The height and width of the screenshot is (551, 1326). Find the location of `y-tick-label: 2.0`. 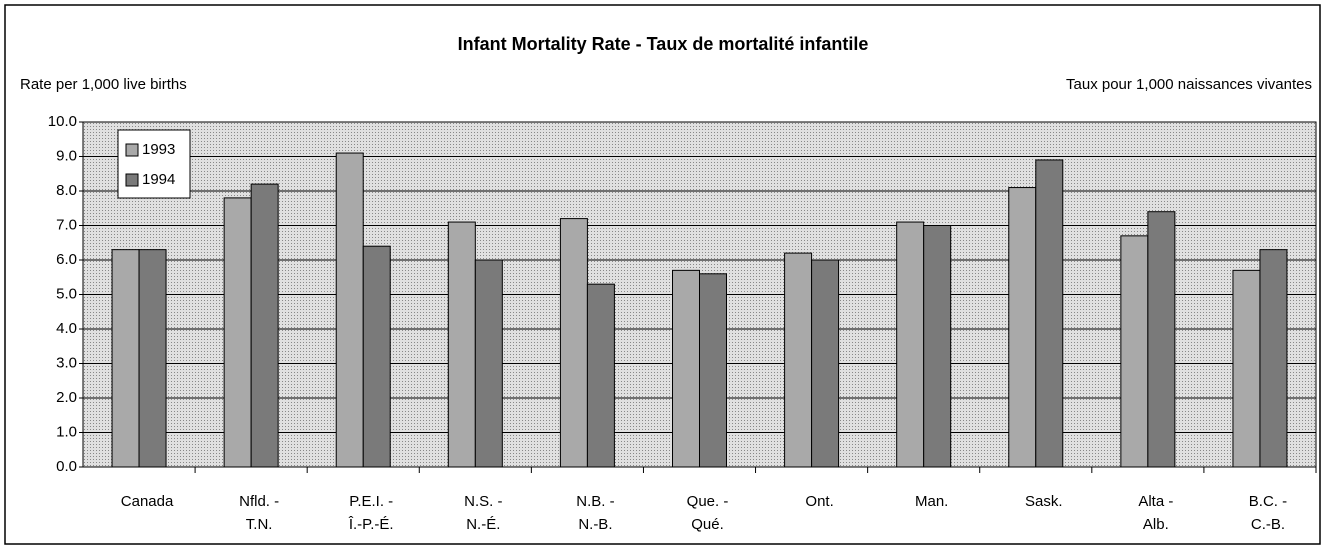

y-tick-label: 2.0 is located at coordinates (66, 397).